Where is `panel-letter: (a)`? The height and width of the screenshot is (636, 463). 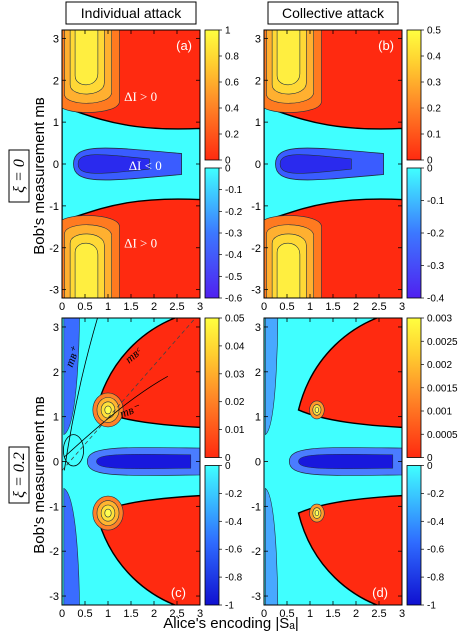
panel-letter: (a) is located at coordinates (184, 45).